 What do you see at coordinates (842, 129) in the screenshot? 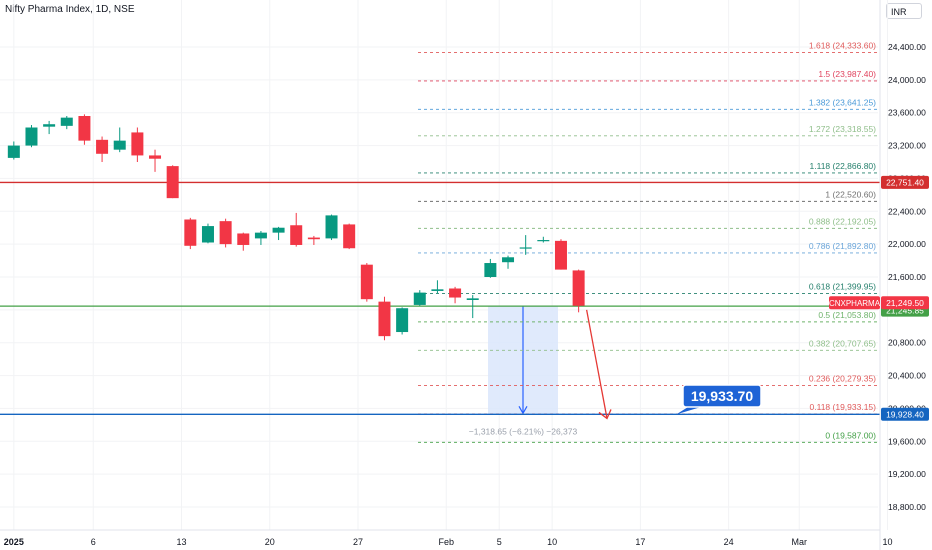
I see `fib-level-label: 1.272 (23,318.55)` at bounding box center [842, 129].